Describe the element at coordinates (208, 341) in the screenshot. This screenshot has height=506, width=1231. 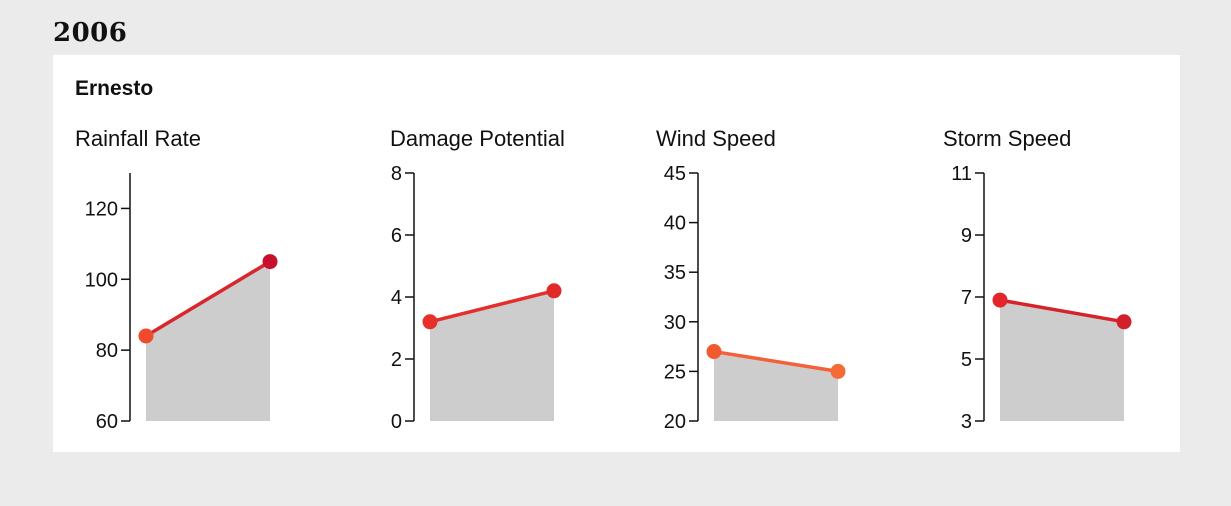
I see `rainfall-rate-area` at that location.